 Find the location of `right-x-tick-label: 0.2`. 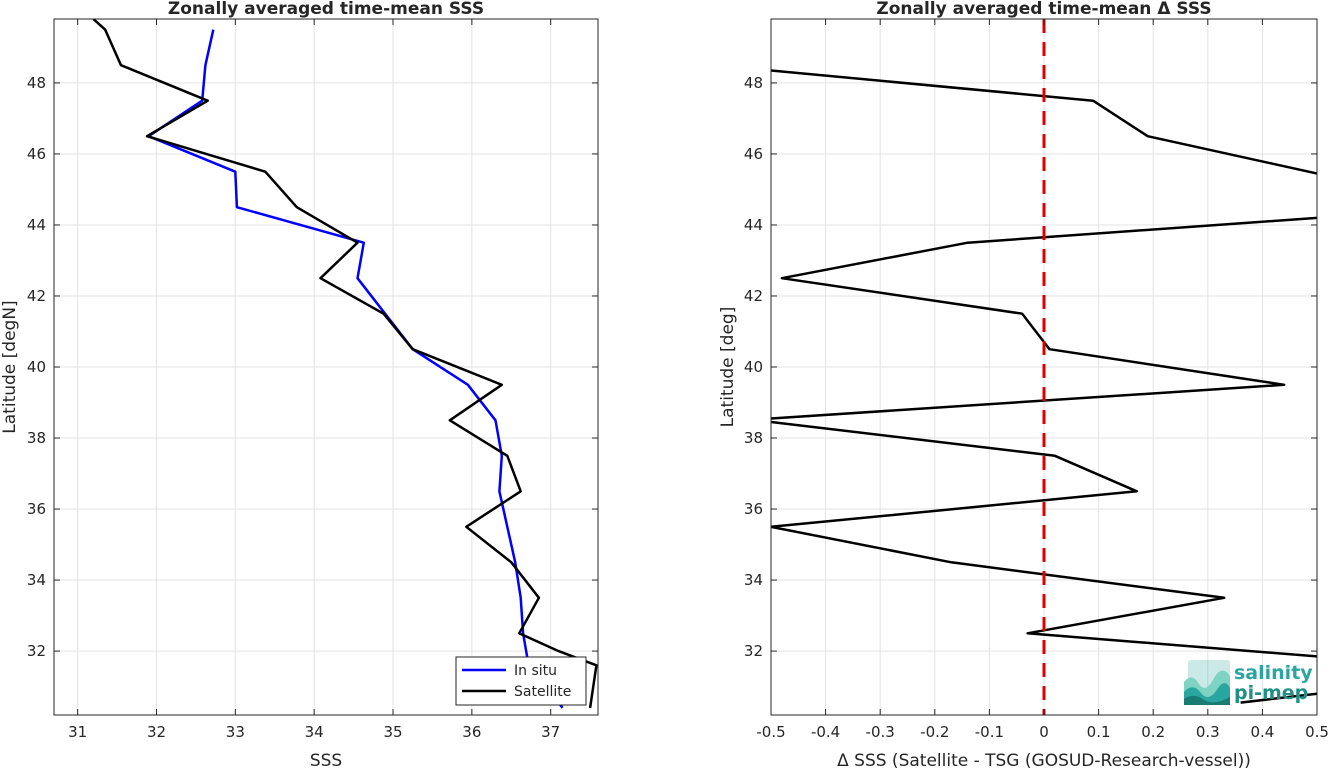

right-x-tick-label: 0.2 is located at coordinates (1153, 732).